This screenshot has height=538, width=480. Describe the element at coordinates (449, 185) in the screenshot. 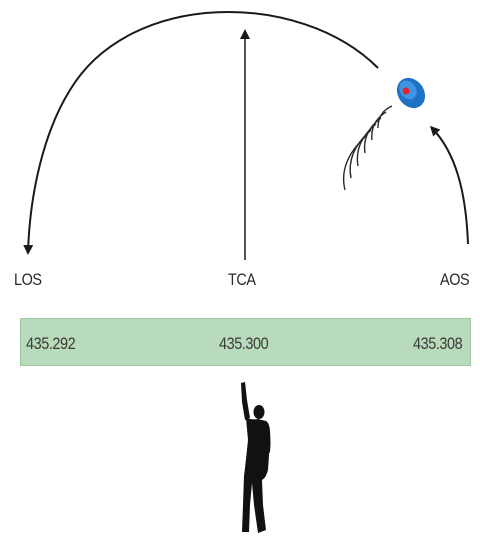

I see `aos-arrow` at that location.